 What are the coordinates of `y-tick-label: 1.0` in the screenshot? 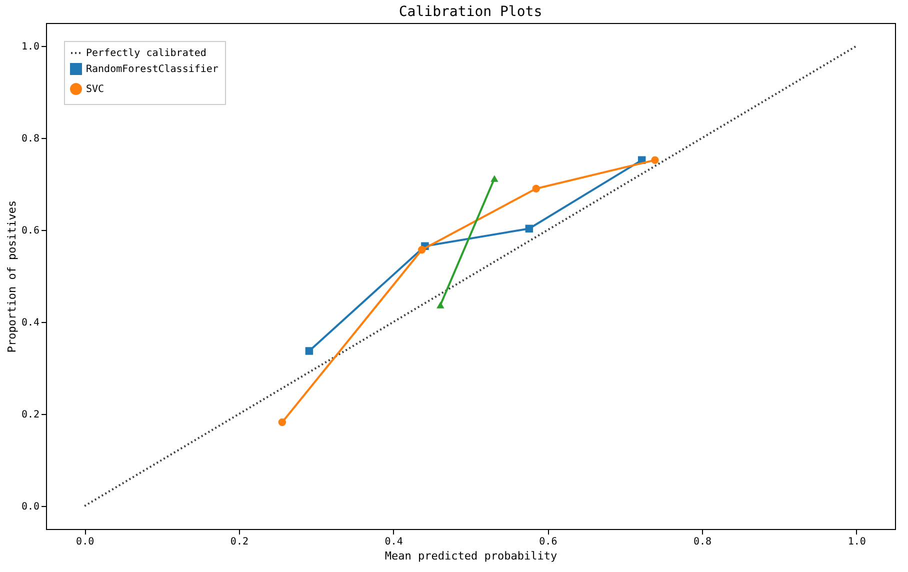 It's located at (30, 47).